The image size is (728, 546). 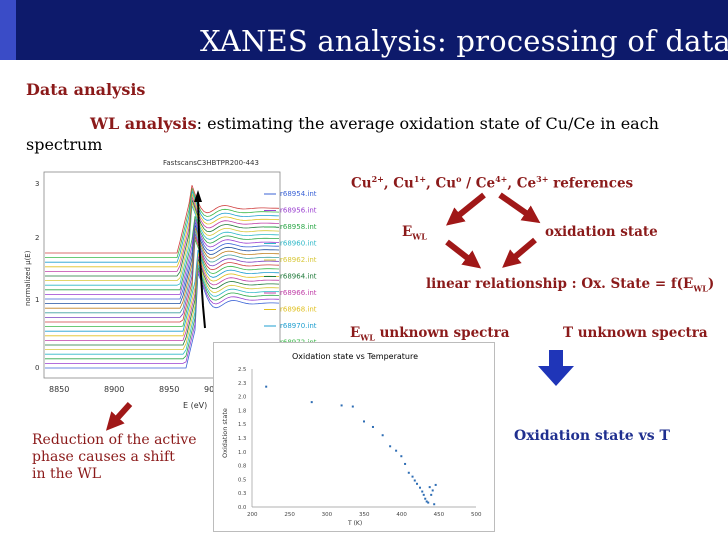 What do you see at coordinates (401, 515) in the screenshot?
I see `scatter-x-tick-label: 400` at bounding box center [401, 515].